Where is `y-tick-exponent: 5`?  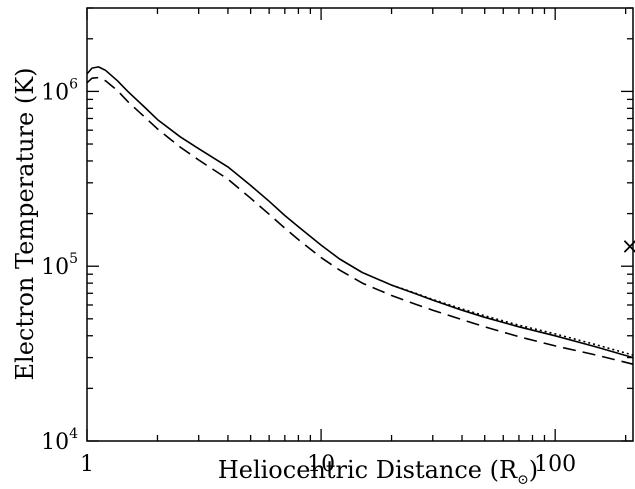
y-tick-exponent: 5 is located at coordinates (73, 259).